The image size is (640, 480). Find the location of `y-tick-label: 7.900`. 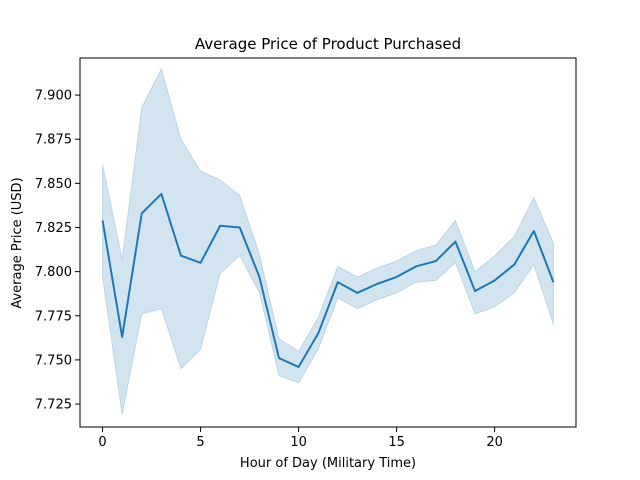

y-tick-label: 7.900 is located at coordinates (53, 96).